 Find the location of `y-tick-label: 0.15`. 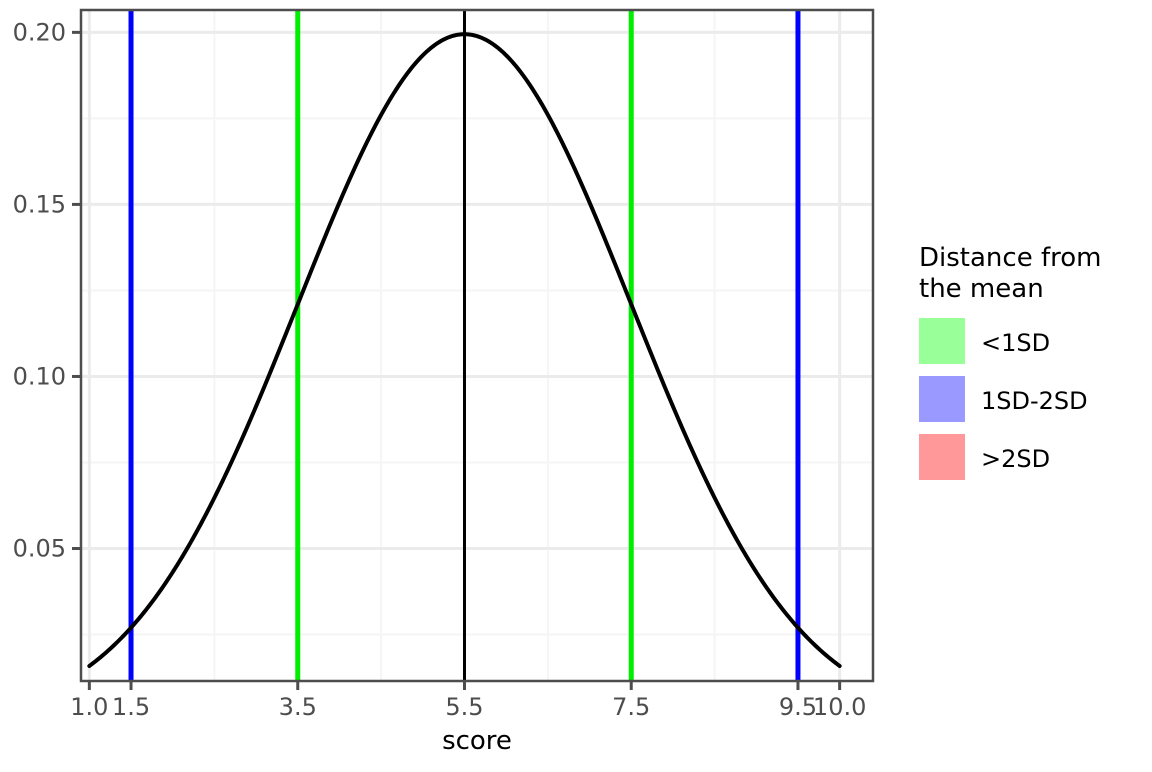

y-tick-label: 0.15 is located at coordinates (39, 204).